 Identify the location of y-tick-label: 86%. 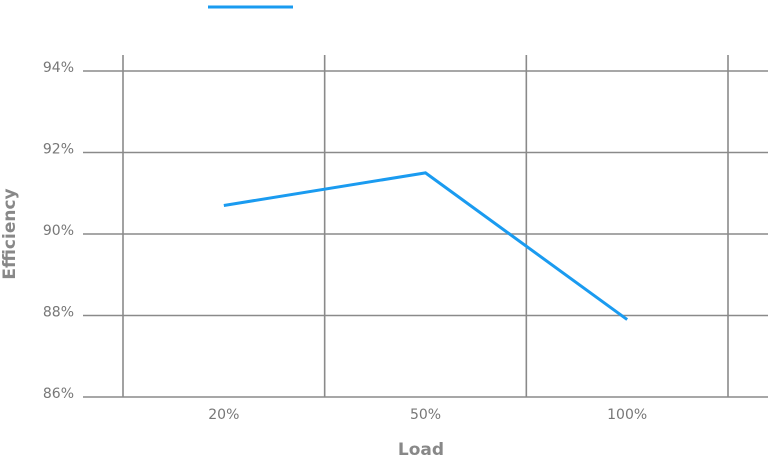
(58, 394).